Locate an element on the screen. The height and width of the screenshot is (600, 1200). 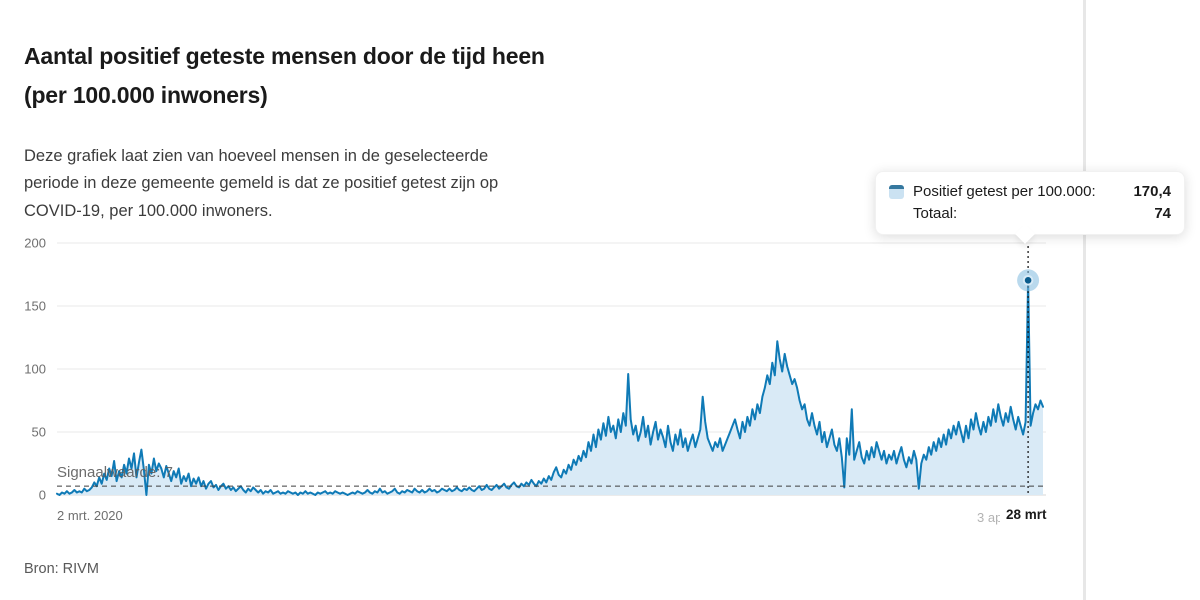
x-axis-start-label: 2 mrt. 2020 is located at coordinates (90, 515).